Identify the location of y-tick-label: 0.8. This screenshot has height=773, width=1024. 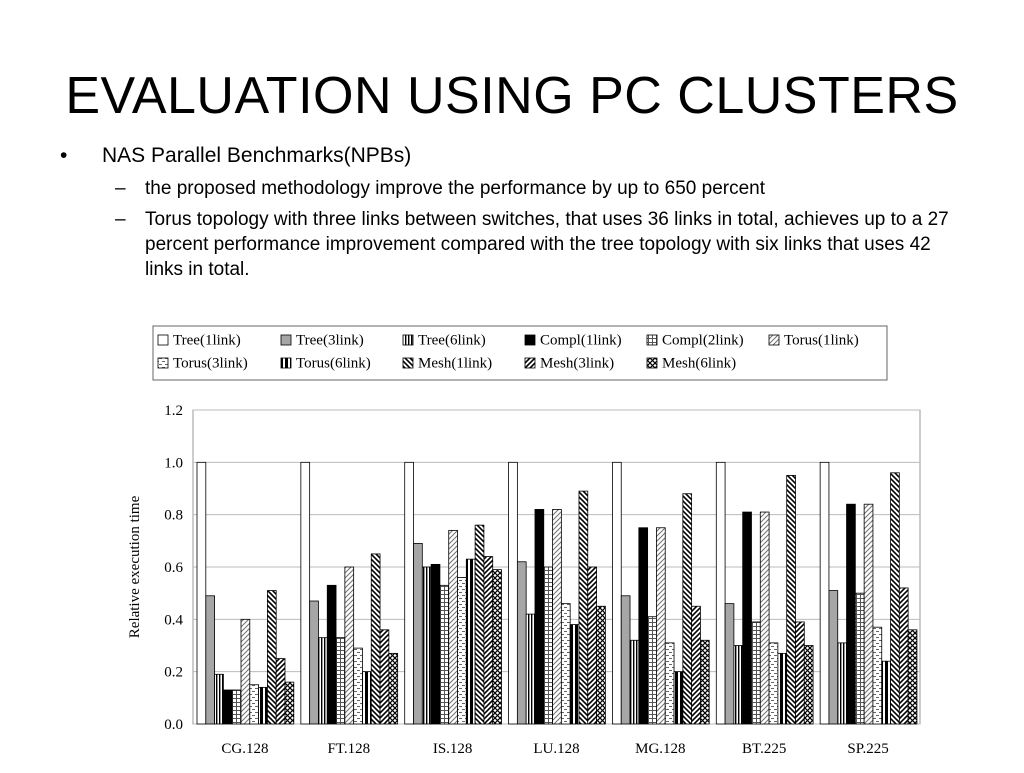
(173, 516).